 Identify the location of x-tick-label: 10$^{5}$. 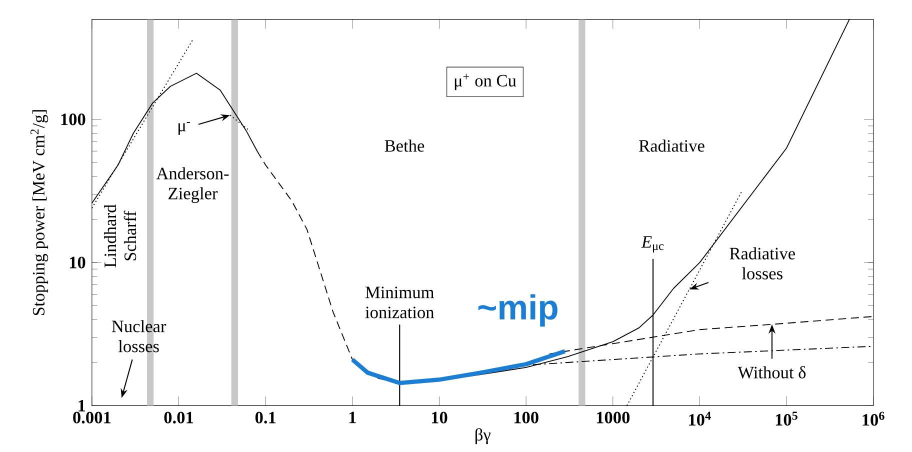
(787, 419).